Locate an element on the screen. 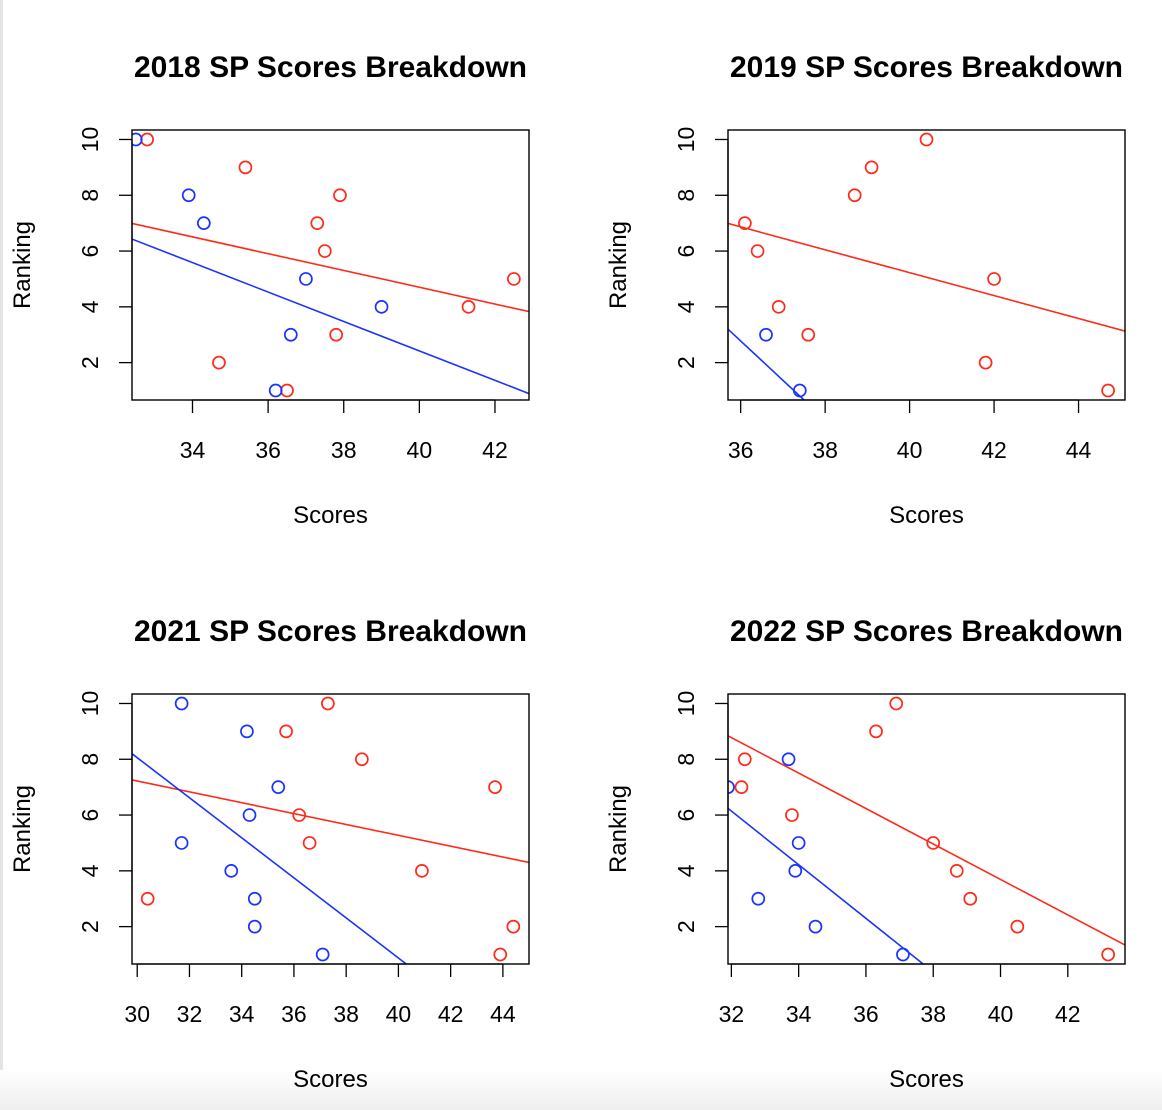 The width and height of the screenshot is (1162, 1110). x-tick-label: 30 is located at coordinates (137, 1014).